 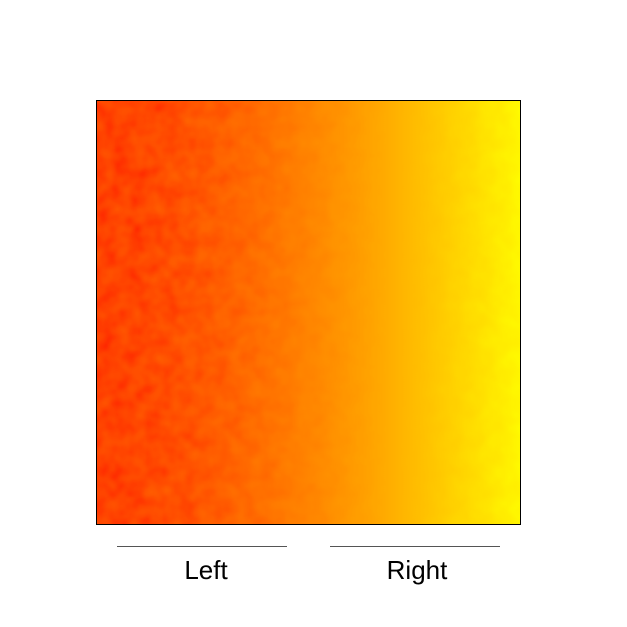 I want to click on right-label-rule, so click(x=415, y=546).